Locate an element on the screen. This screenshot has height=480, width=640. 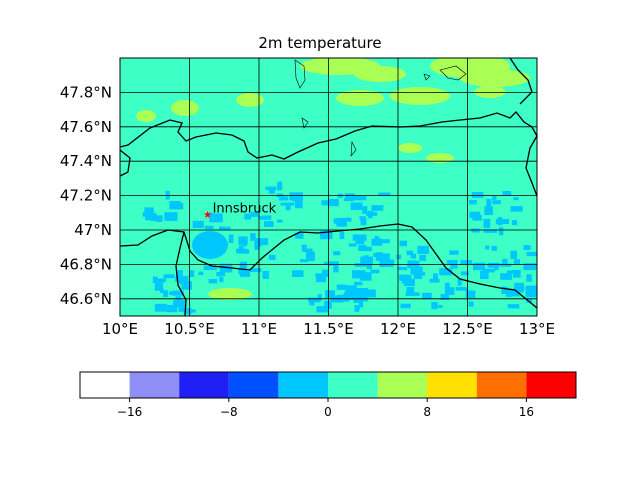
colorbar-tick-label: −16 is located at coordinates (129, 412).